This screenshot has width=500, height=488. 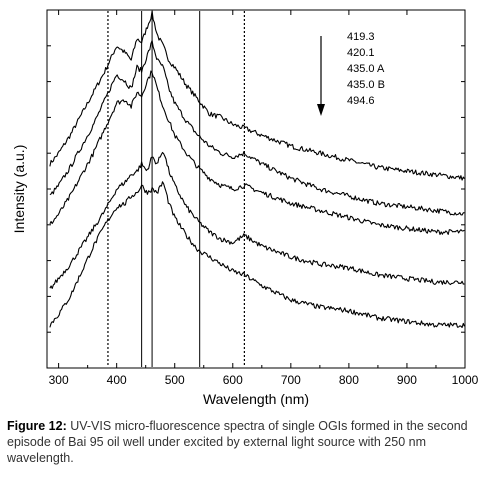 I want to click on legend-entry: 420.1, so click(x=361, y=53).